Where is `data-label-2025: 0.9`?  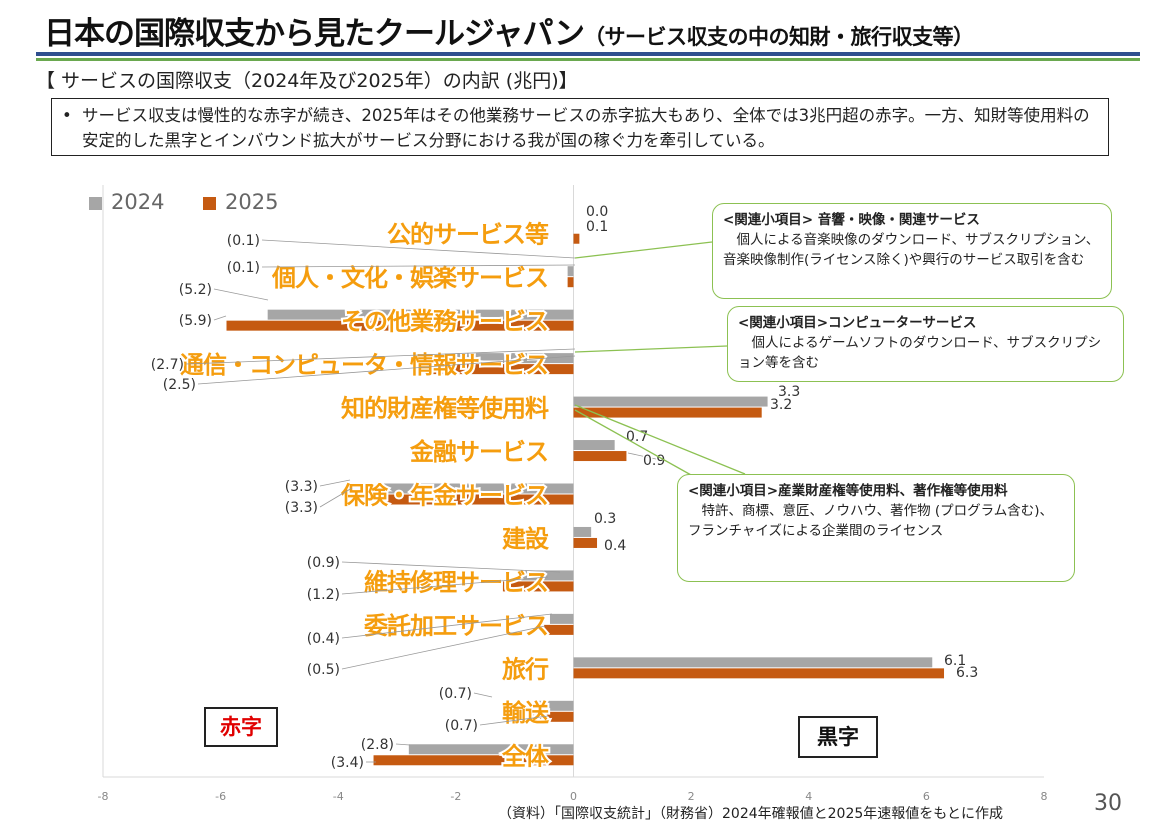 data-label-2025: 0.9 is located at coordinates (654, 461).